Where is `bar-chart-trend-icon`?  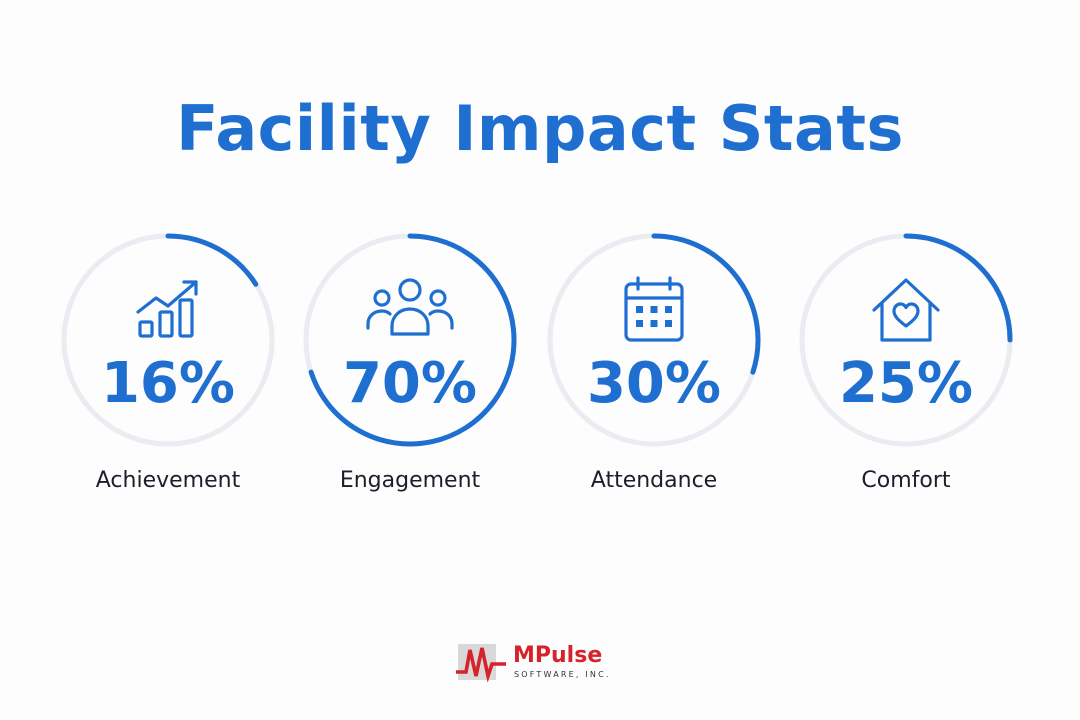
bar-chart-trend-icon is located at coordinates (168, 312).